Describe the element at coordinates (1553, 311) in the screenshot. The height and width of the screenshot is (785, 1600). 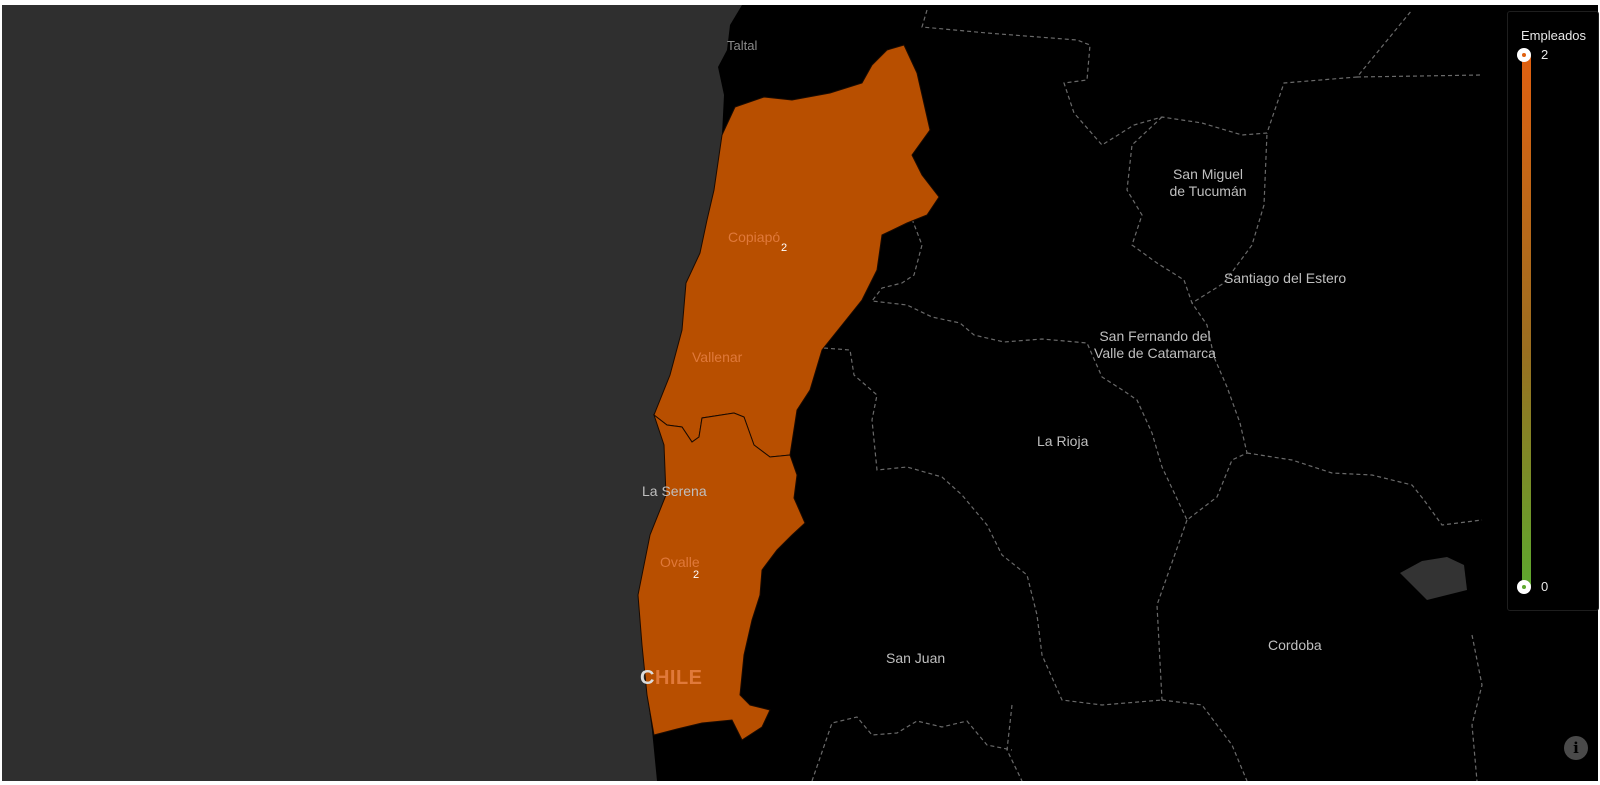
I see `color-legend: Empleados 2 0` at that location.